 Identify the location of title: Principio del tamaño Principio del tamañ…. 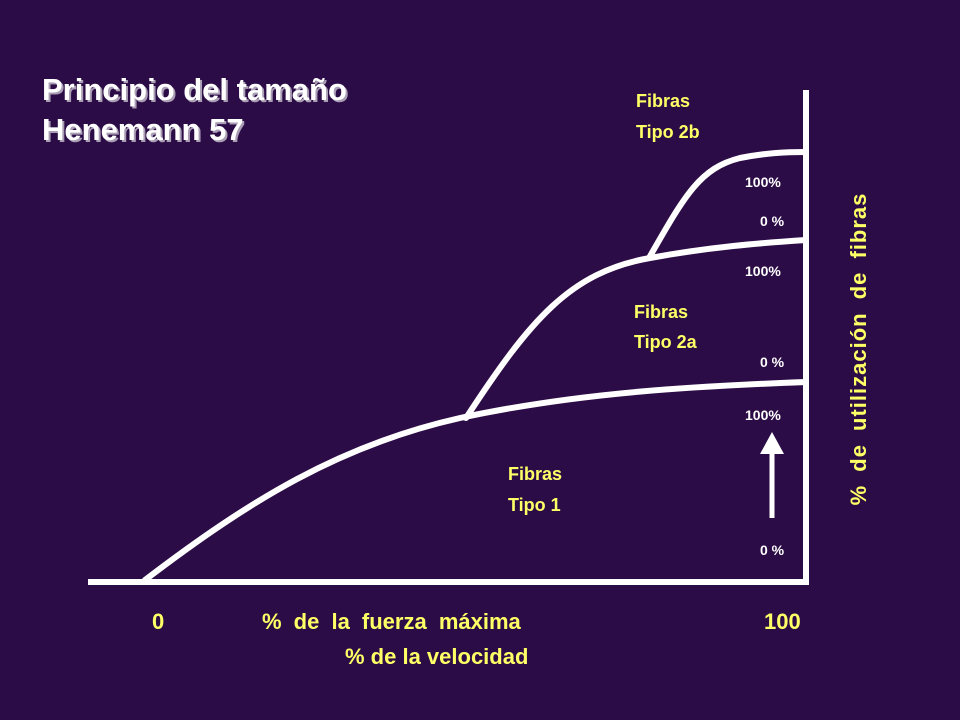
(195, 110).